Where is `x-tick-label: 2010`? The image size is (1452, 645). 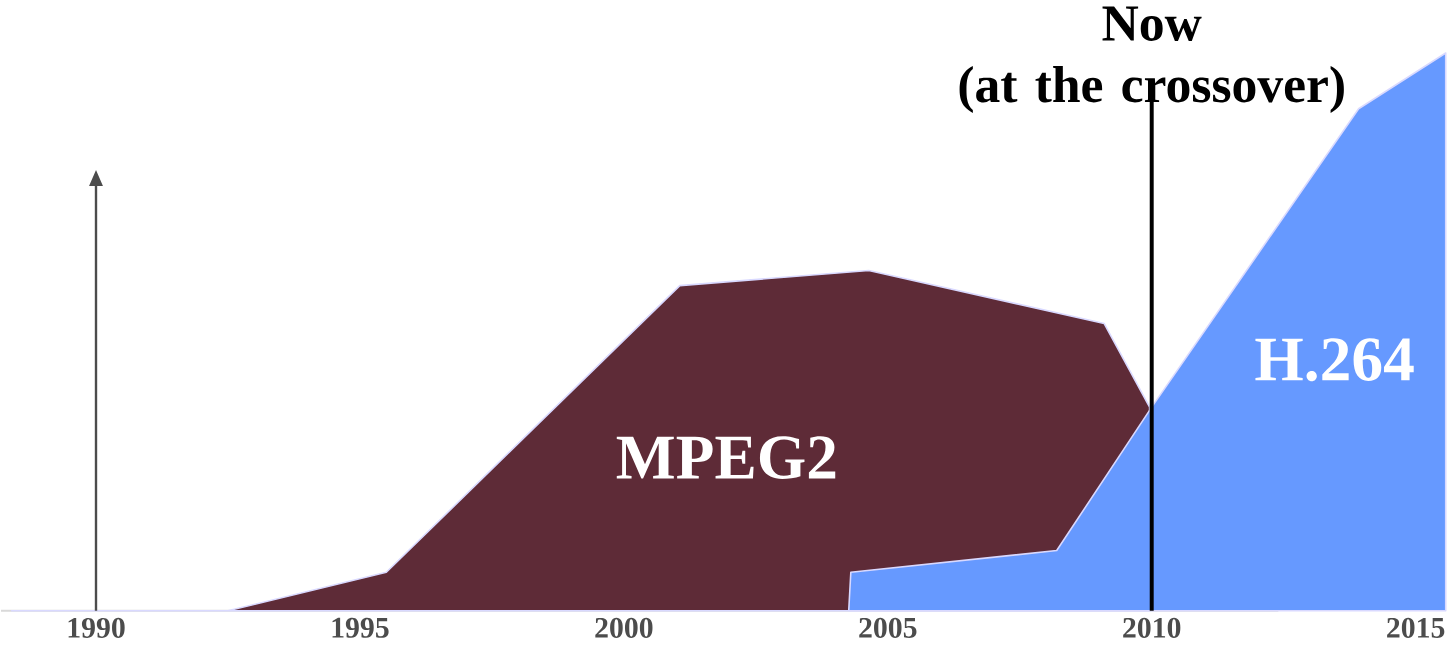
x-tick-label: 2010 is located at coordinates (1152, 628).